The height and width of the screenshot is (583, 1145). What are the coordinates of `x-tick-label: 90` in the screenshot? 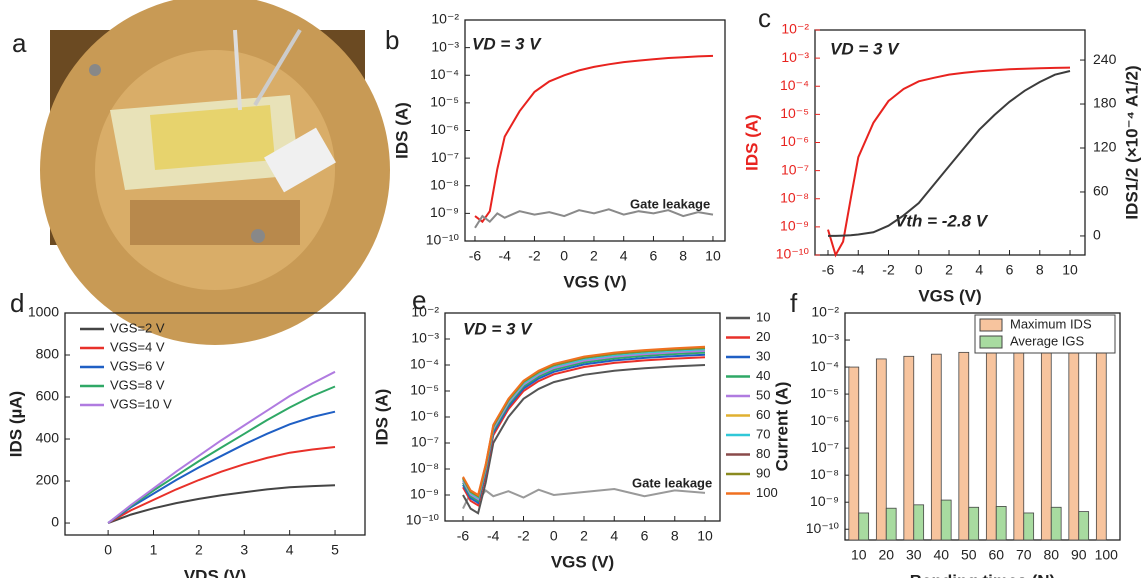 It's located at (1079, 555).